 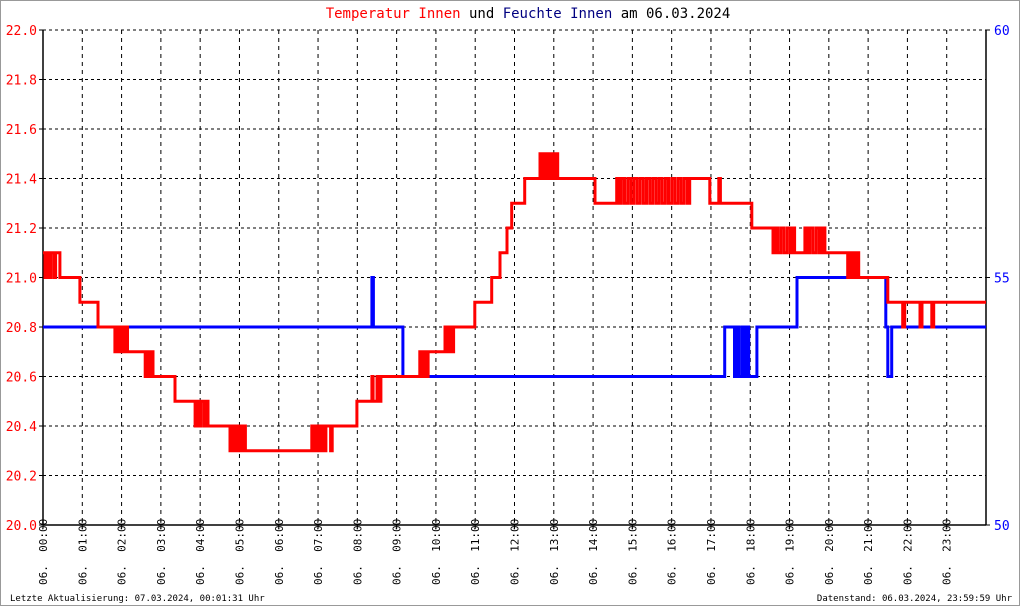 What do you see at coordinates (21, 328) in the screenshot?
I see `y-left-tick-label: 20.8` at bounding box center [21, 328].